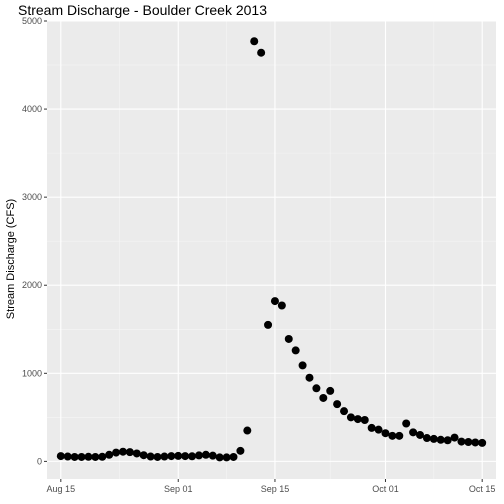  What do you see at coordinates (32, 21) in the screenshot?
I see `y-tick-label: 5000` at bounding box center [32, 21].